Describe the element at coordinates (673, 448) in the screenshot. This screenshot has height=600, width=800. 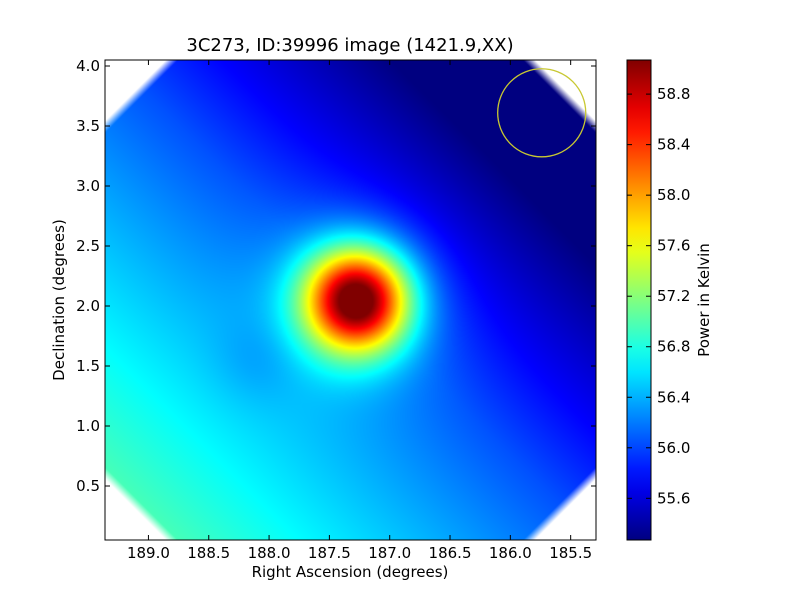
I see `colorbar-tick-label: 56.0` at that location.